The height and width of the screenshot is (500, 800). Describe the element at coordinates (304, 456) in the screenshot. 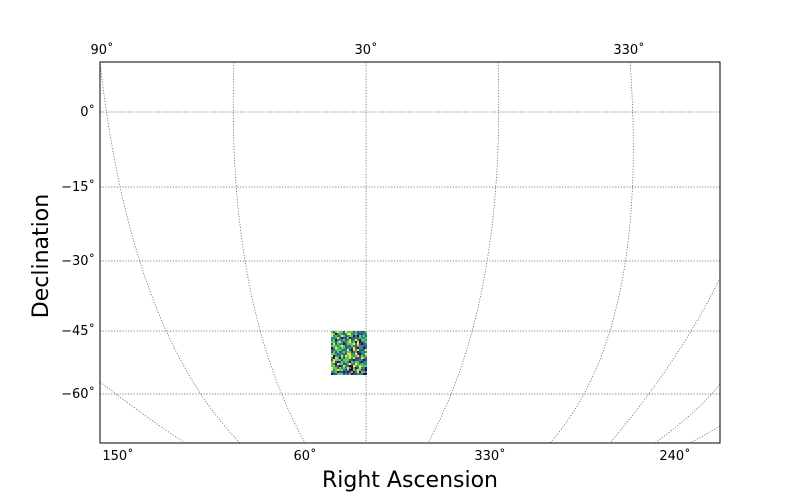

I see `bottom-ra-tick-label: 60˚` at that location.